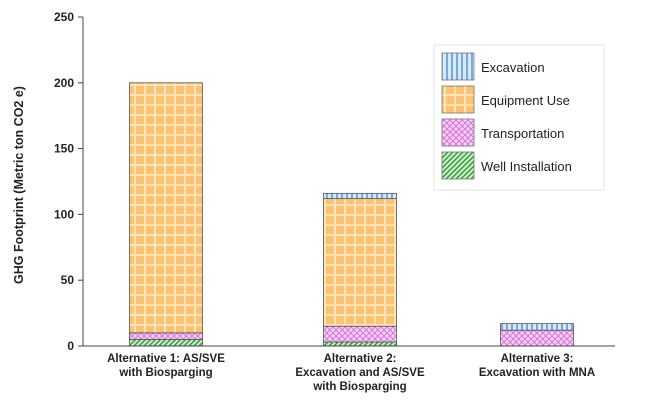  What do you see at coordinates (360, 373) in the screenshot?
I see `x-category-label: Excavation and AS/SVE` at bounding box center [360, 373].